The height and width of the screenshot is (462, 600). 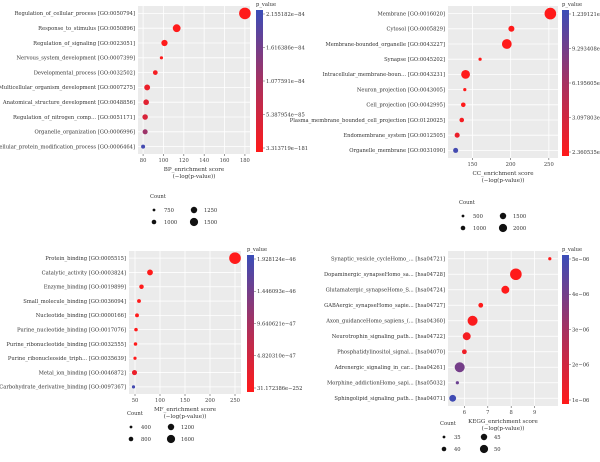 I want to click on category-label: Enzyme_binding [GO:0019899], so click(x=85, y=288).